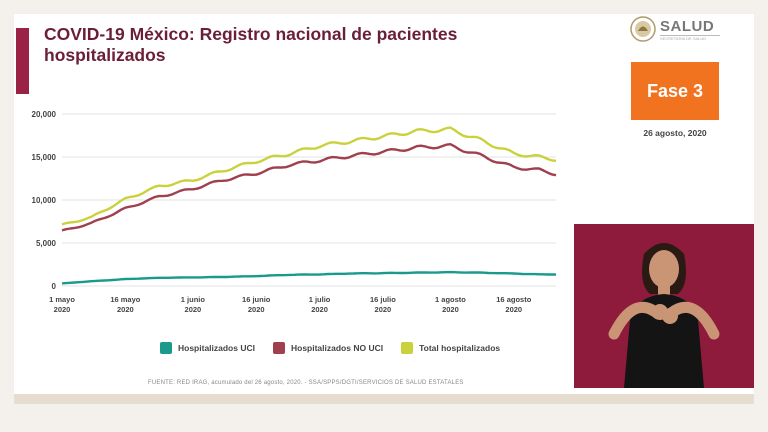  I want to click on sign-language-interpreter-video, so click(664, 306).